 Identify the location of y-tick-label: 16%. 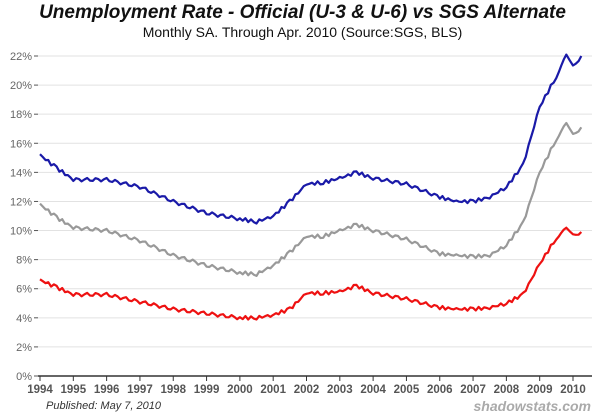
(21, 144).